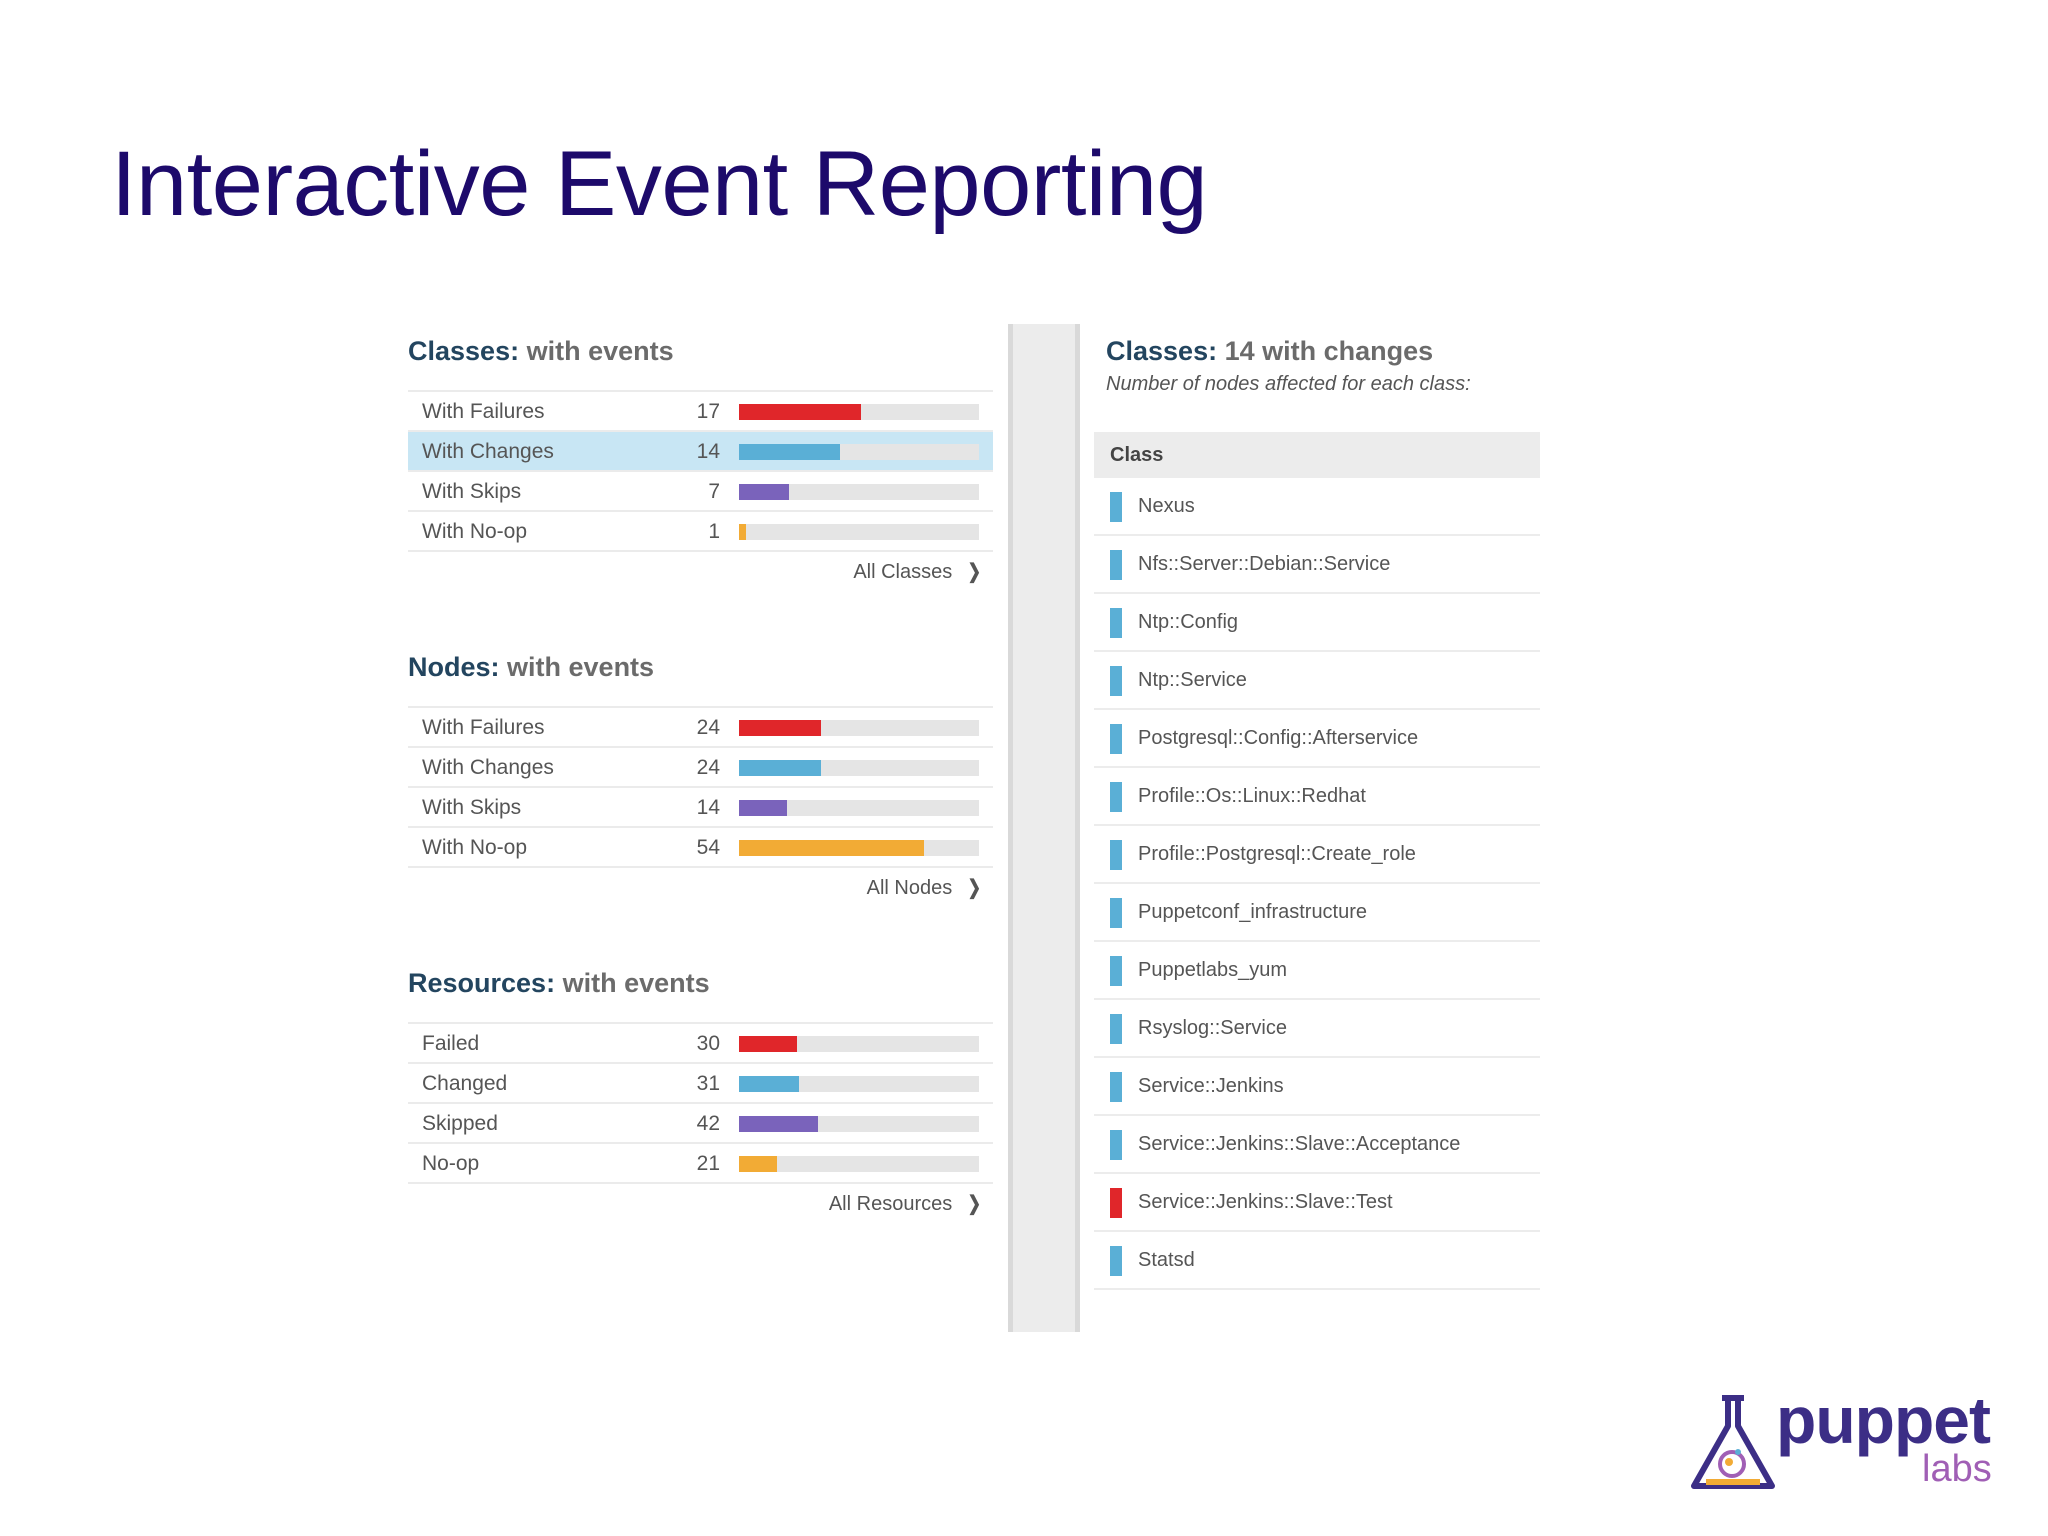 This screenshot has height=1536, width=2048. I want to click on view-all-label: All Nodes, so click(909, 888).